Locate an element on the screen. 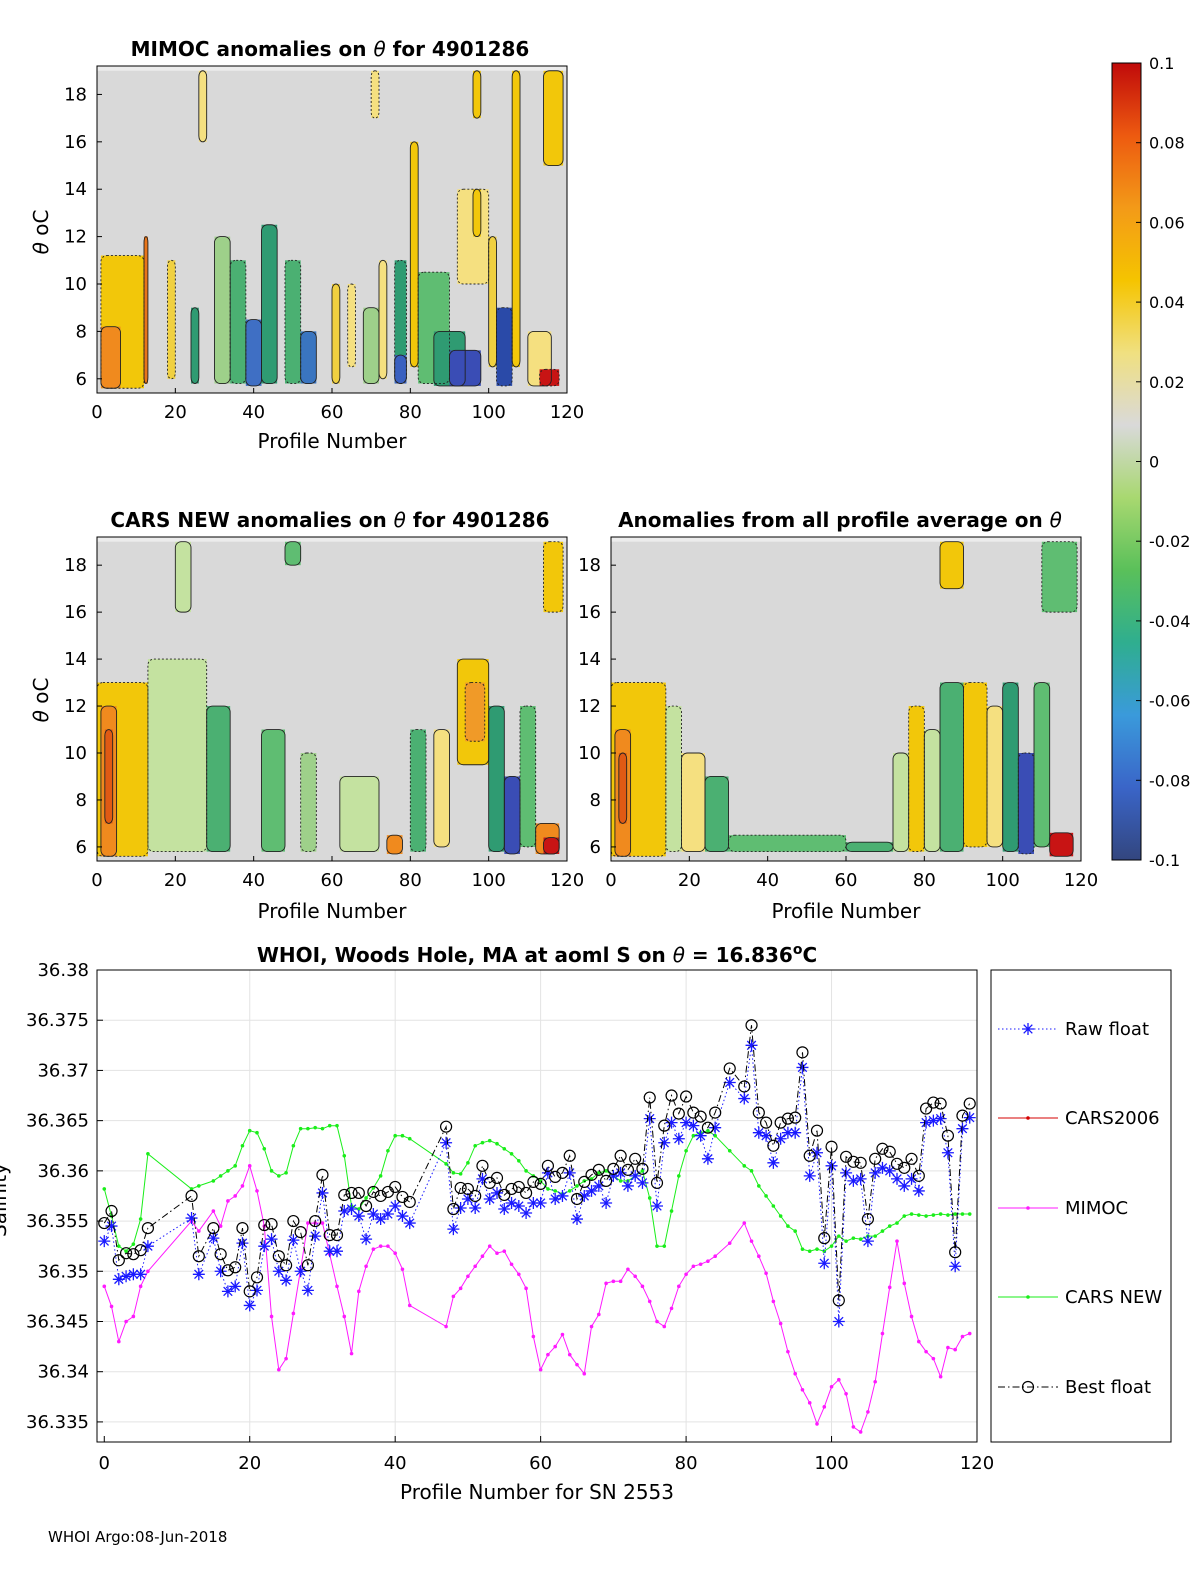  average-x-tick-label: 80 is located at coordinates (924, 880).